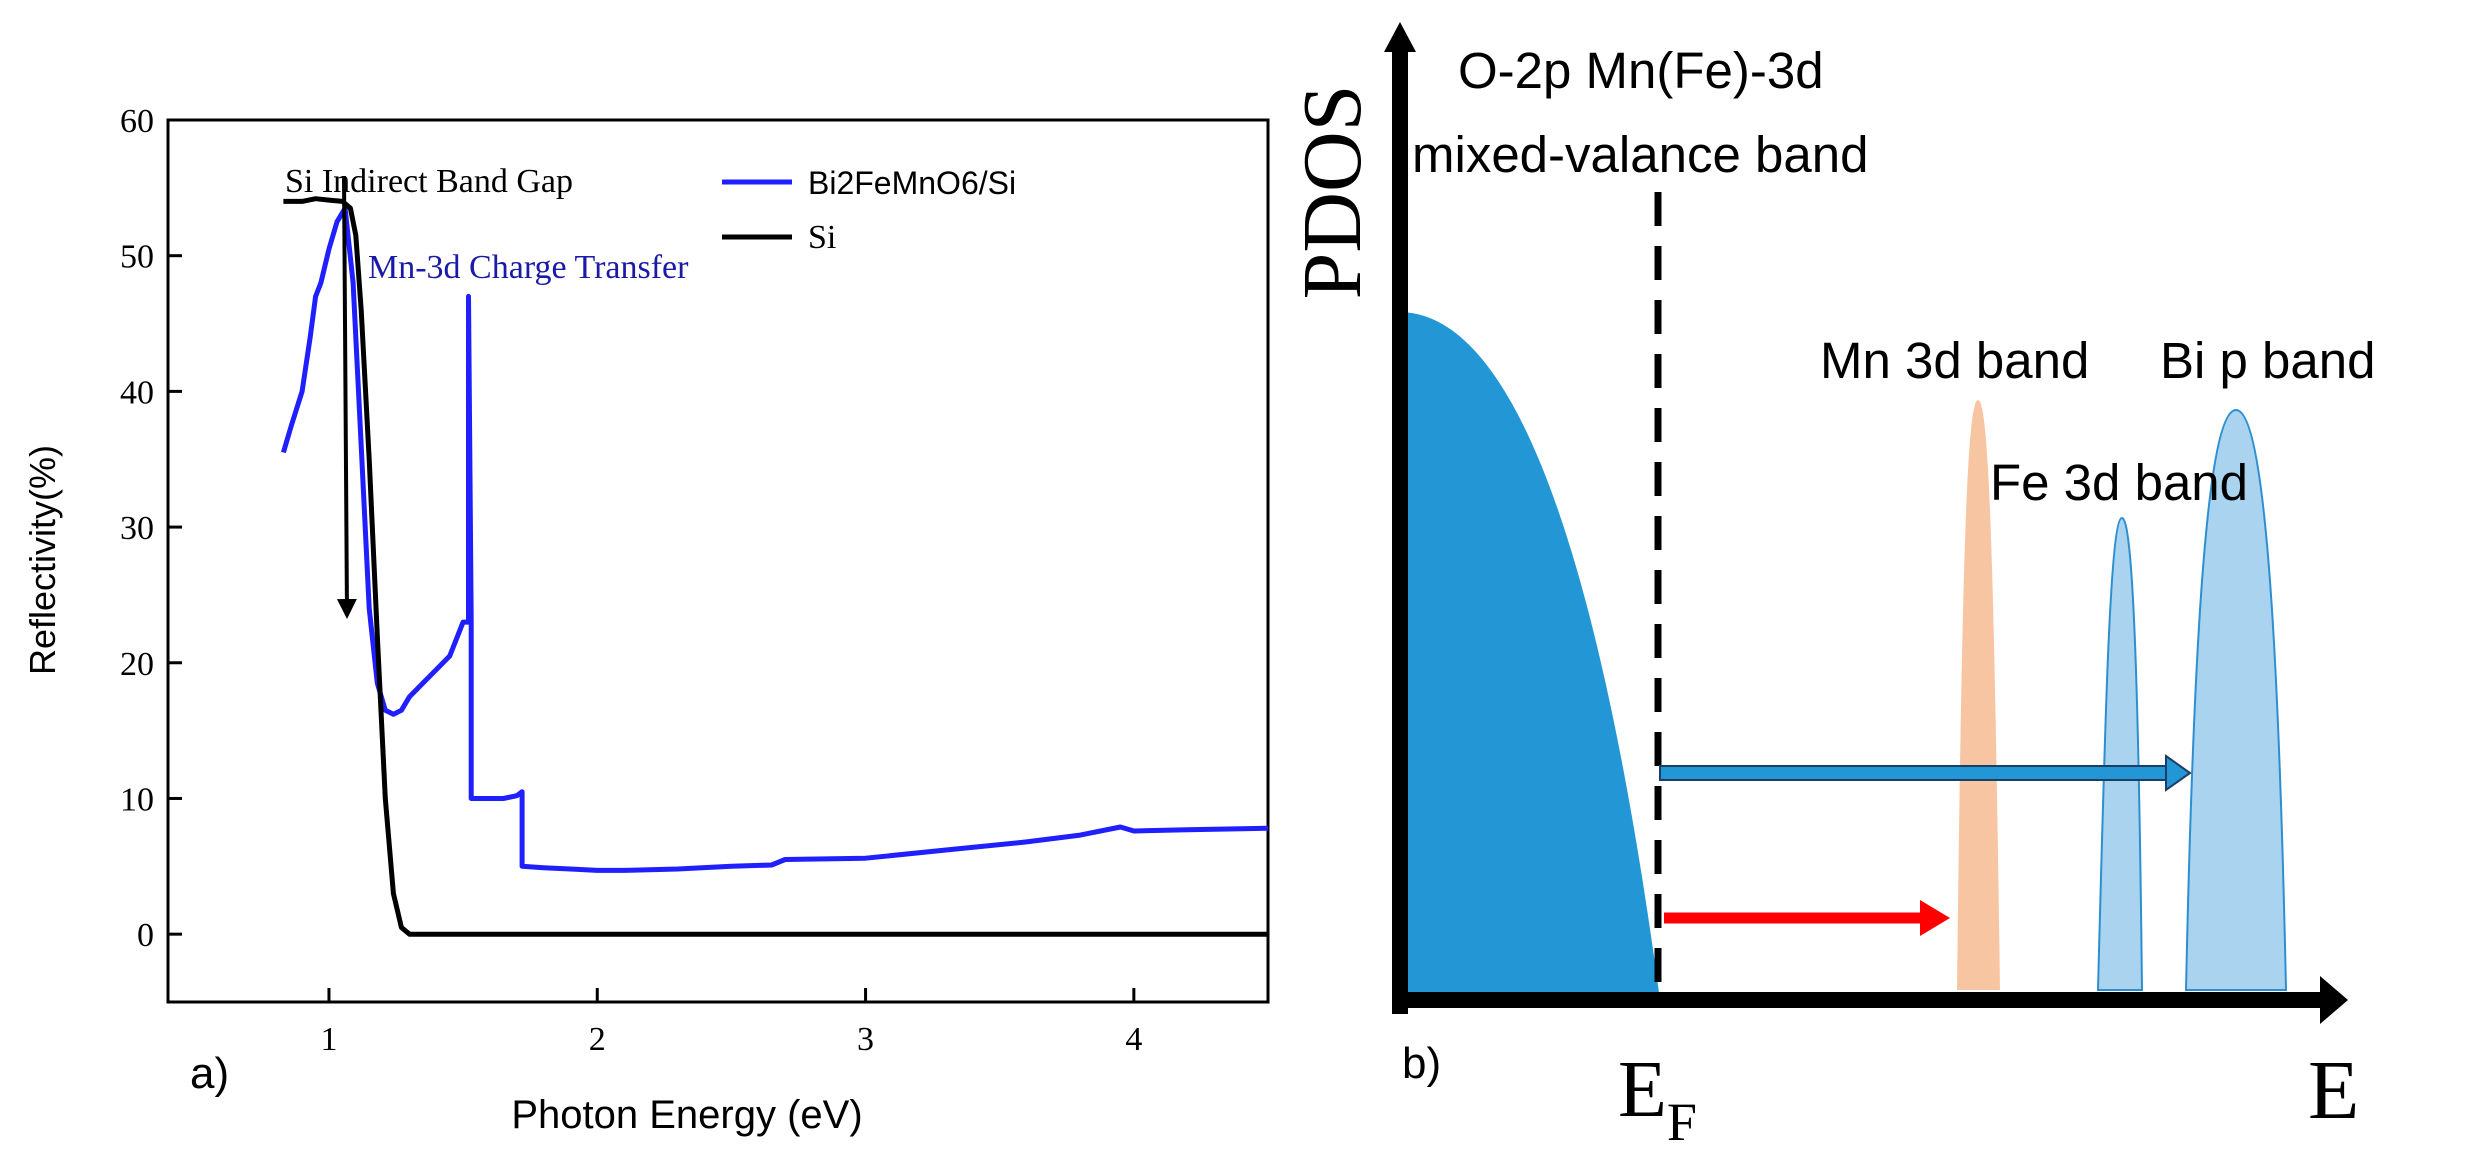 This screenshot has width=2478, height=1174. What do you see at coordinates (429, 181) in the screenshot?
I see `si-gap-annotation: Si Indirect Band Gap` at bounding box center [429, 181].